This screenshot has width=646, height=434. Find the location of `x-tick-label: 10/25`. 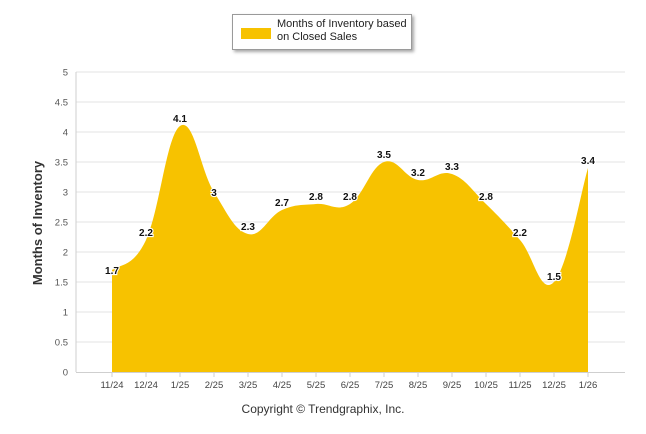

x-tick-label: 10/25 is located at coordinates (486, 385).